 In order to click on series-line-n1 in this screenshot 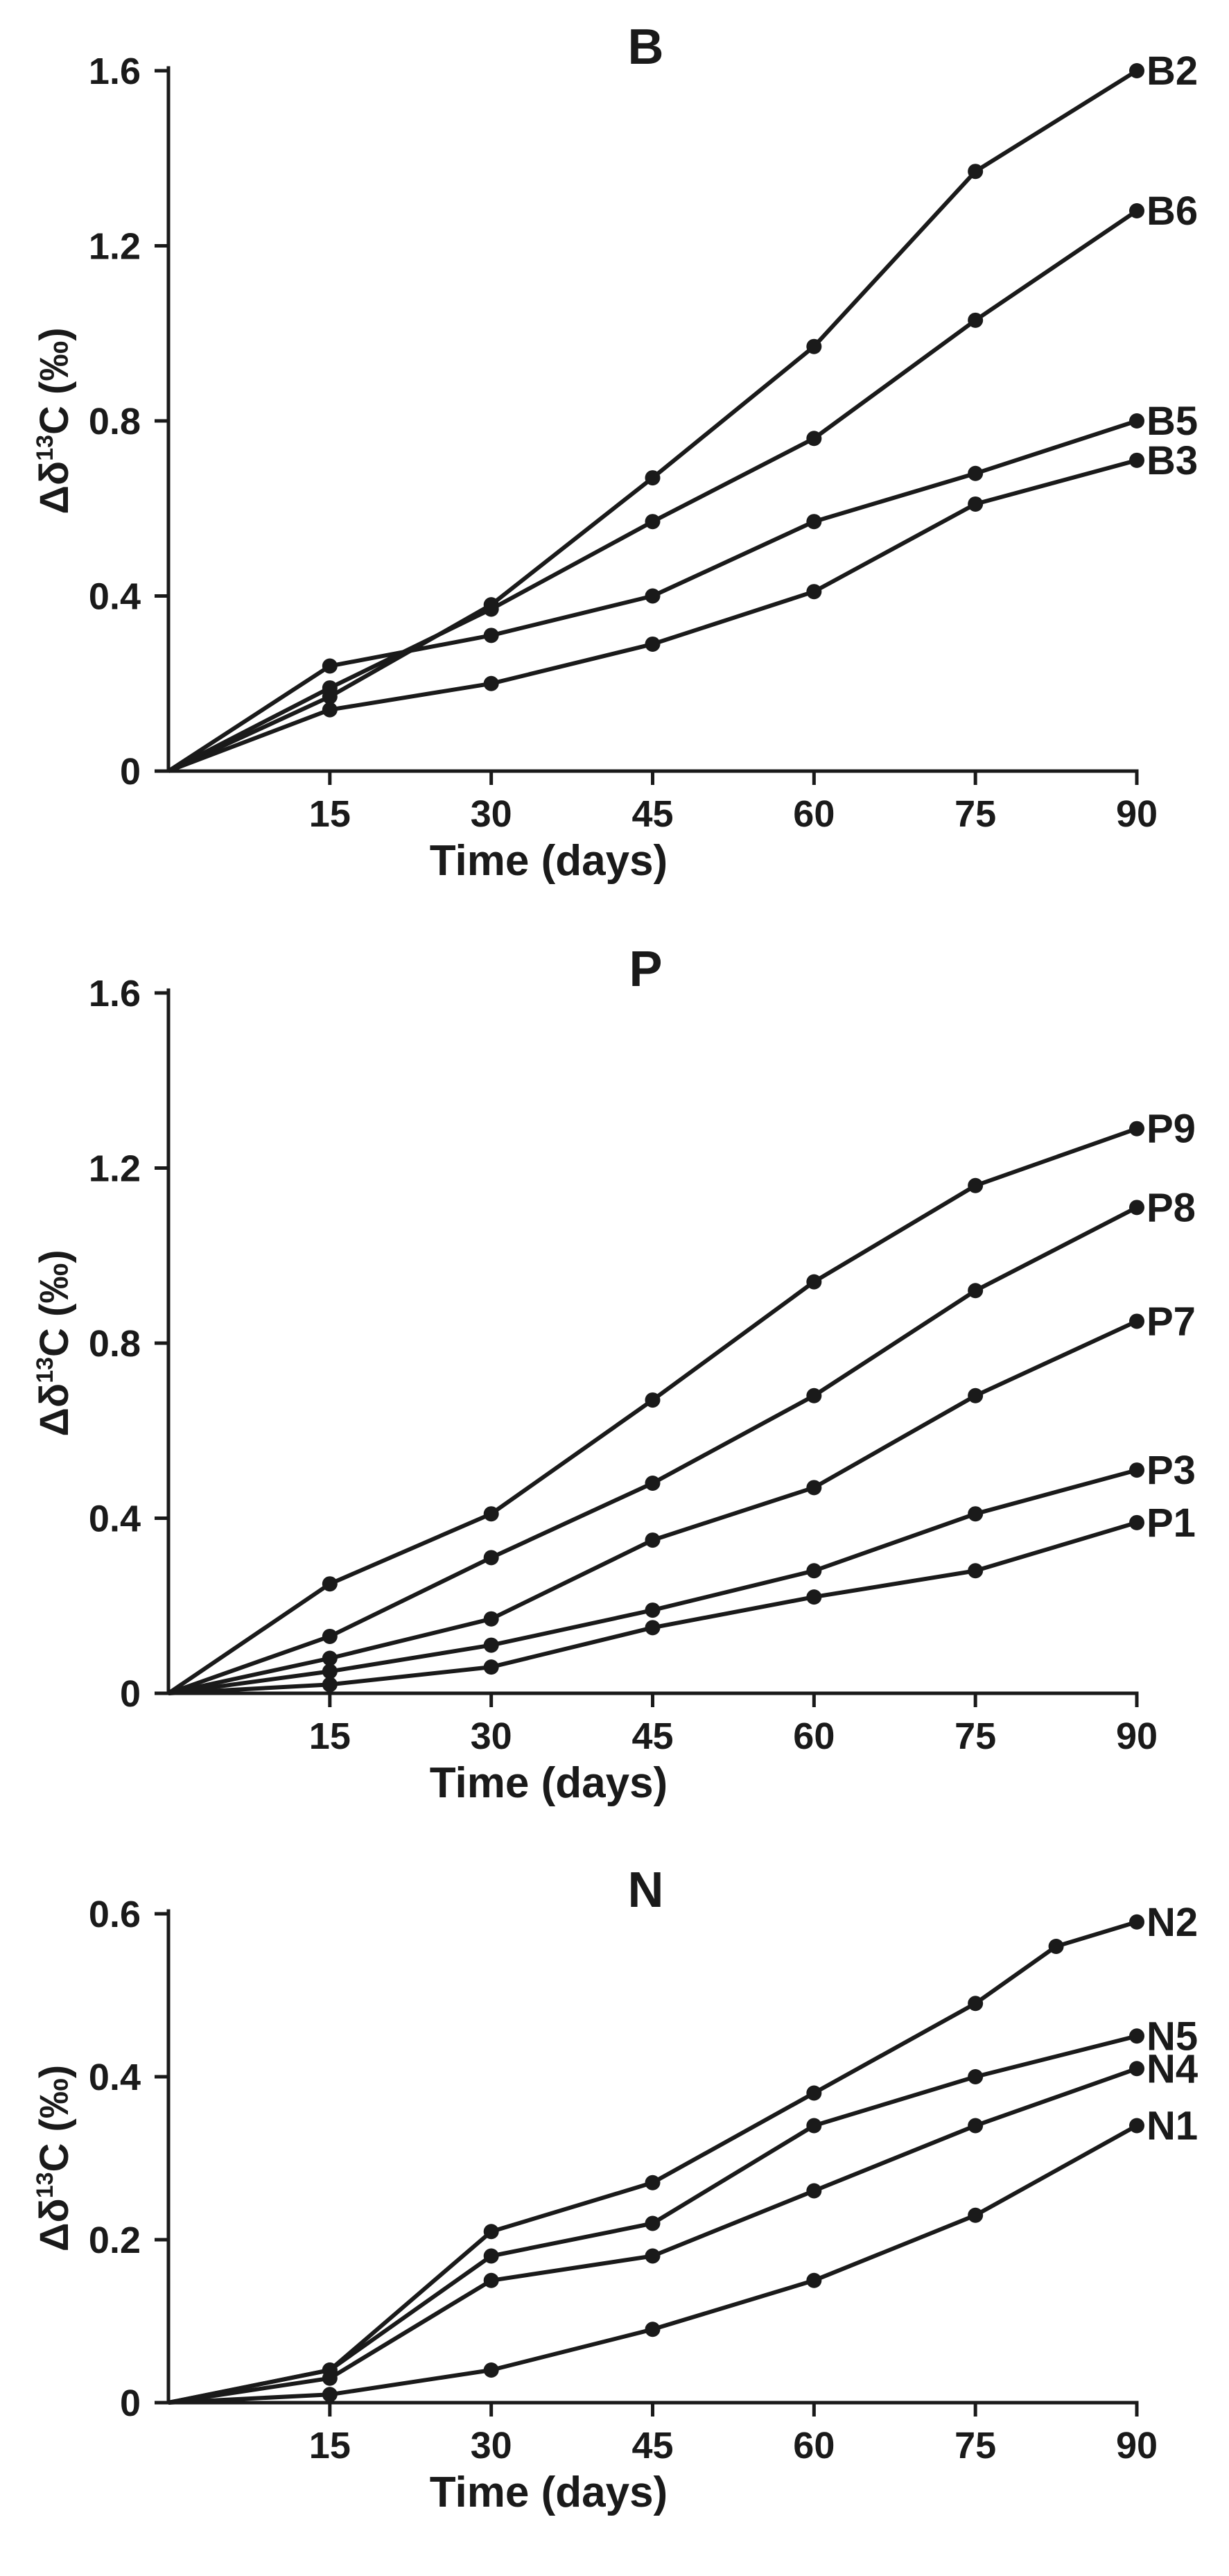, I will do `click(653, 2264)`.